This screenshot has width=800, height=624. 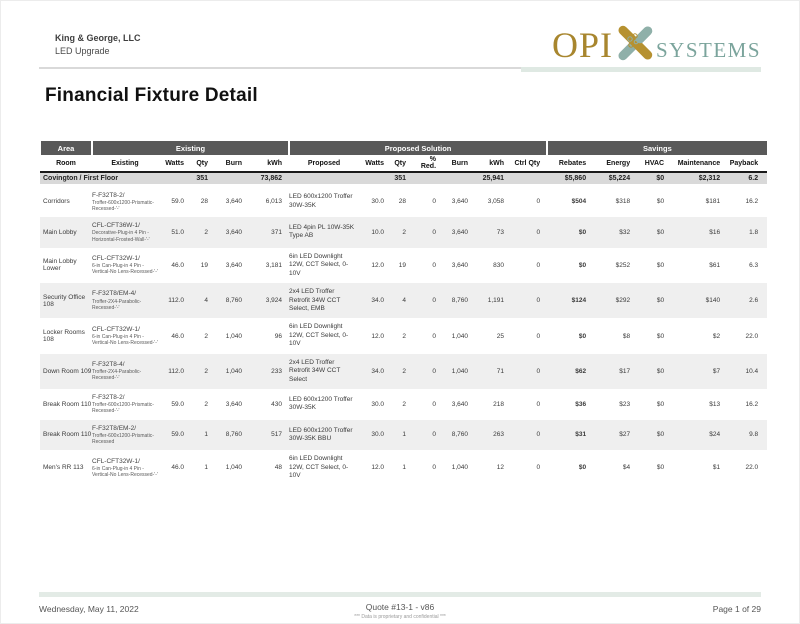 What do you see at coordinates (324, 435) in the screenshot?
I see `proposed-fixture: LED 600x1200 Troffer 30W-35K BBU` at bounding box center [324, 435].